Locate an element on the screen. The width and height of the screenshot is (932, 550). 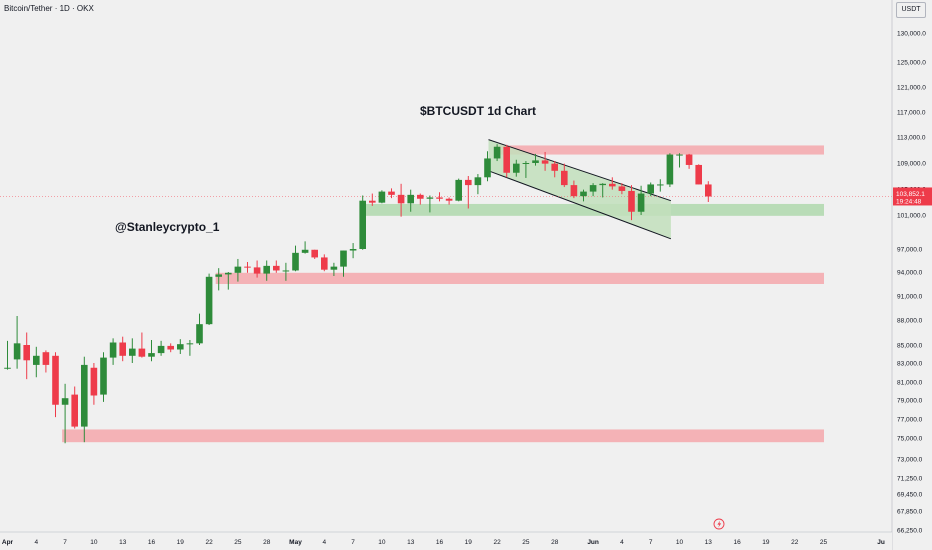
time-tick-label: 25 is located at coordinates (824, 542).